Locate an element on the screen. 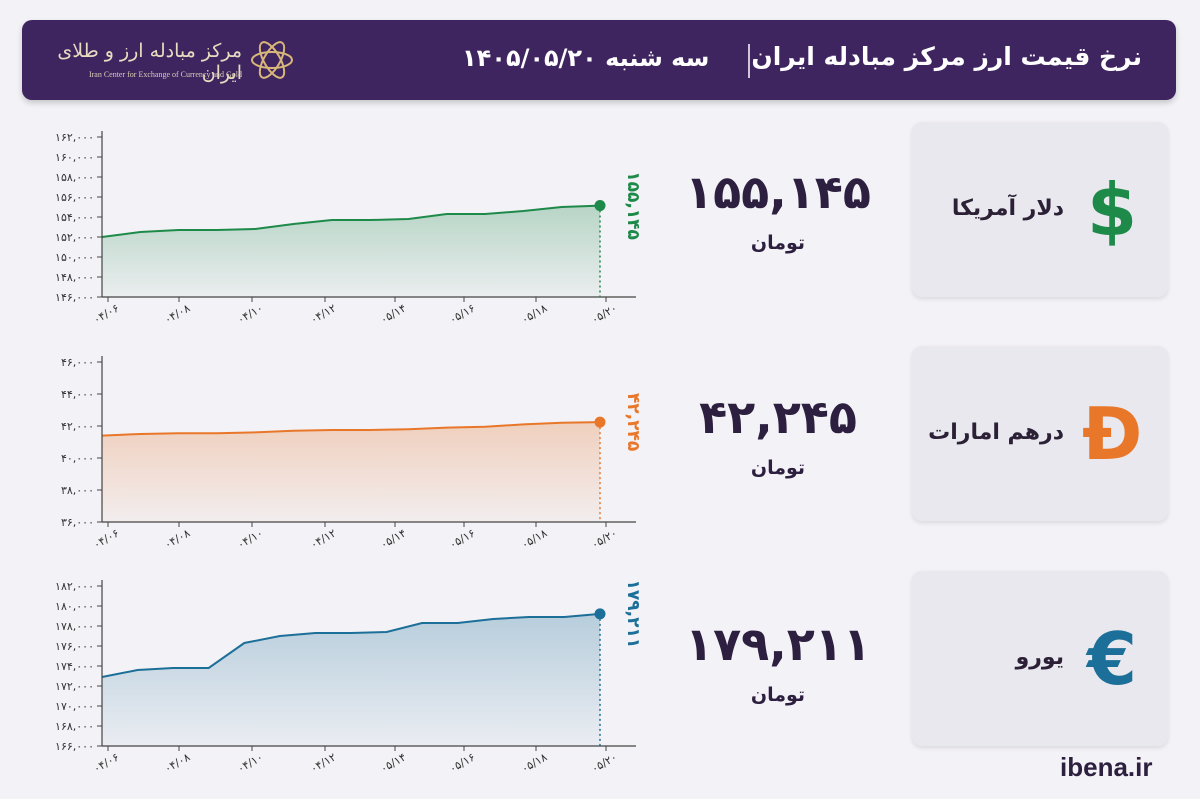 The width and height of the screenshot is (1200, 799). y-tick-label: ۱۶۲,۰۰۰ is located at coordinates (74, 137).